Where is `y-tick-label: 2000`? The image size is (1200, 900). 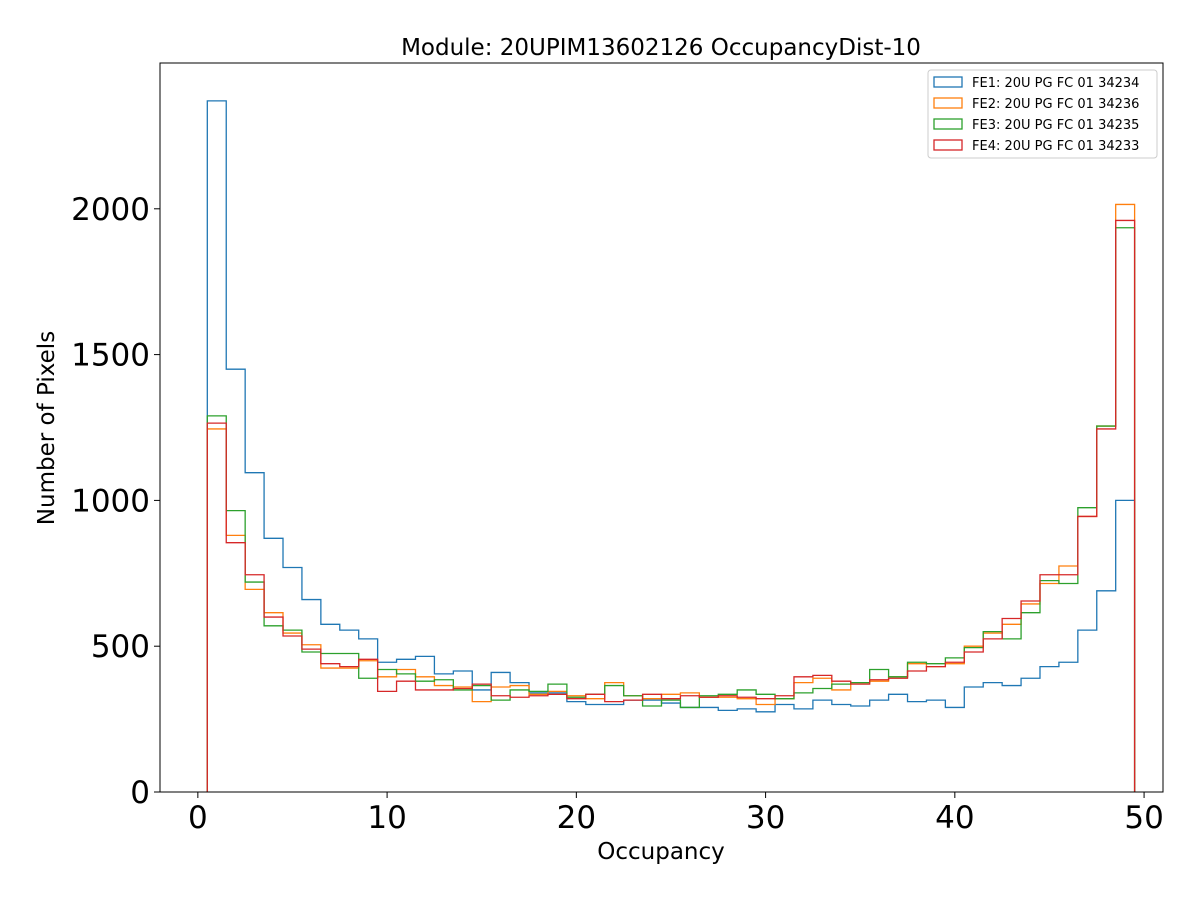 y-tick-label: 2000 is located at coordinates (110, 210).